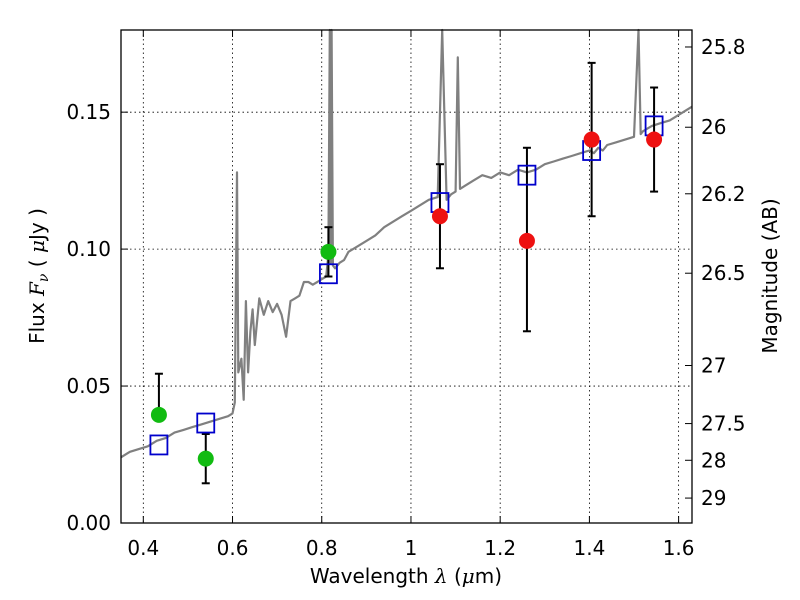 This screenshot has width=800, height=600. I want to click on mag-tick-label: 27.5, so click(723, 424).